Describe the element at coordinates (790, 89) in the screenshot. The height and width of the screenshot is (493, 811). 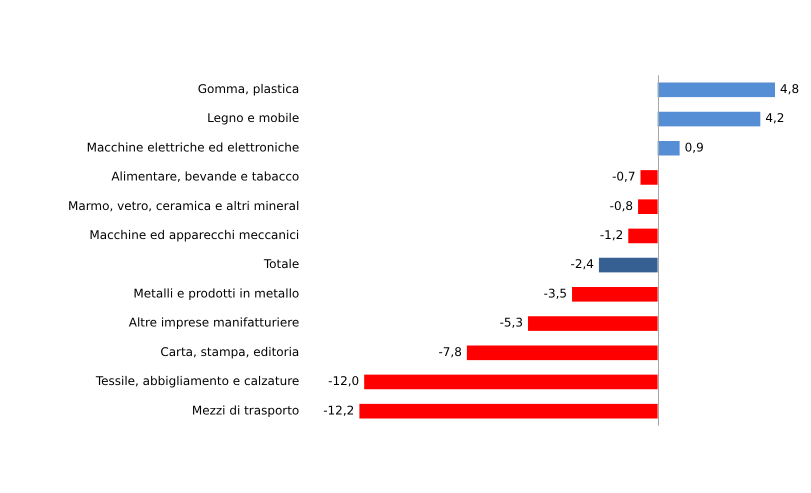
I see `data-label: 4,8` at that location.